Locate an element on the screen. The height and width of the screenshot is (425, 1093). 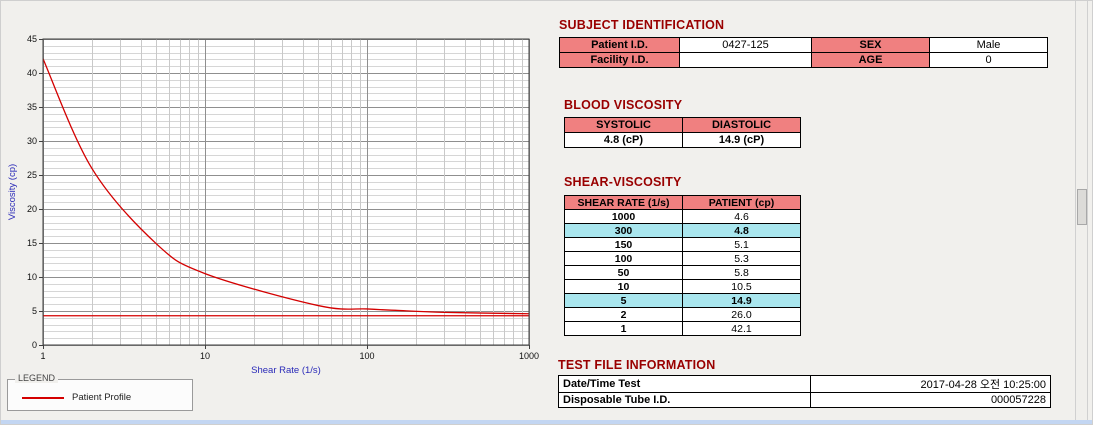
facility-id-label: Facility I.D. is located at coordinates (619, 60).